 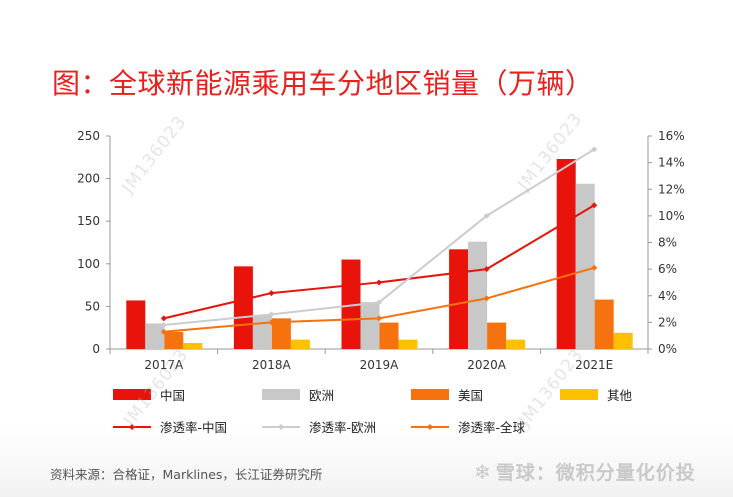 What do you see at coordinates (88, 179) in the screenshot?
I see `y-left-tick-label: 200` at bounding box center [88, 179].